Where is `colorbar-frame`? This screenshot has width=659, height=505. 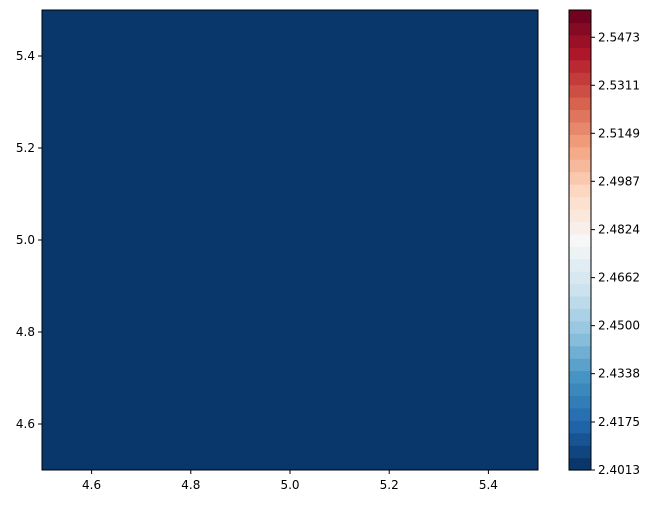
colorbar-frame is located at coordinates (580, 240).